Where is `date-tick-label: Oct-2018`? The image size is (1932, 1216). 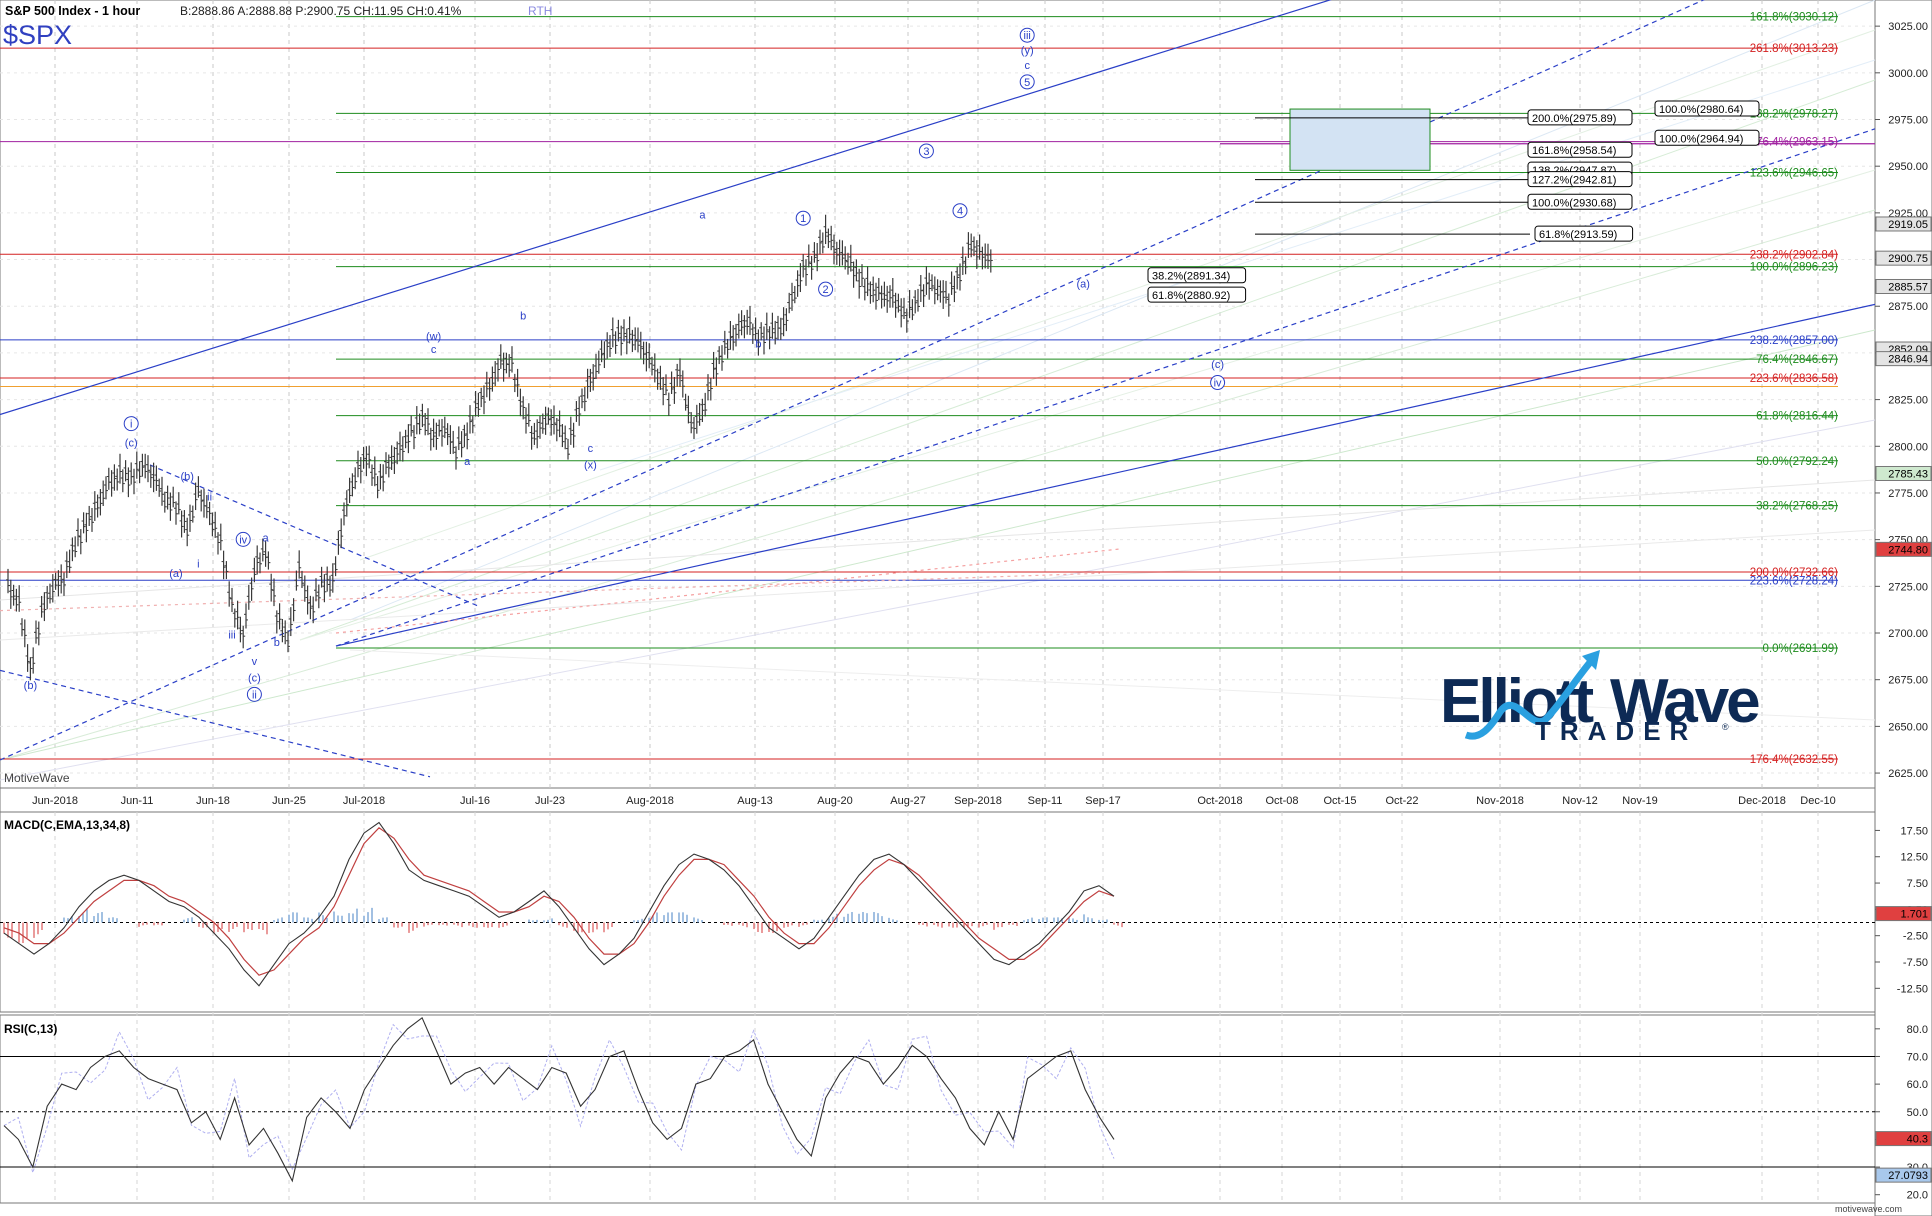 date-tick-label: Oct-2018 is located at coordinates (1219, 801).